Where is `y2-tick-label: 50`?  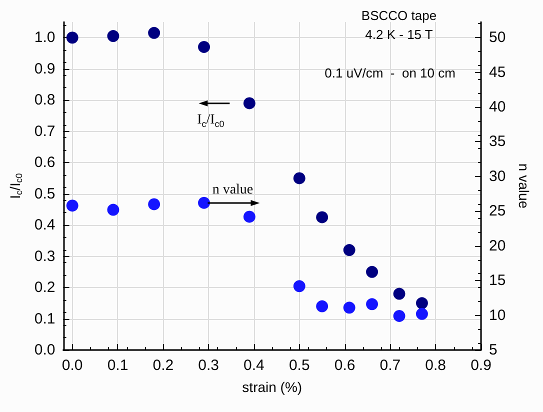
y2-tick-label: 50 is located at coordinates (497, 37).